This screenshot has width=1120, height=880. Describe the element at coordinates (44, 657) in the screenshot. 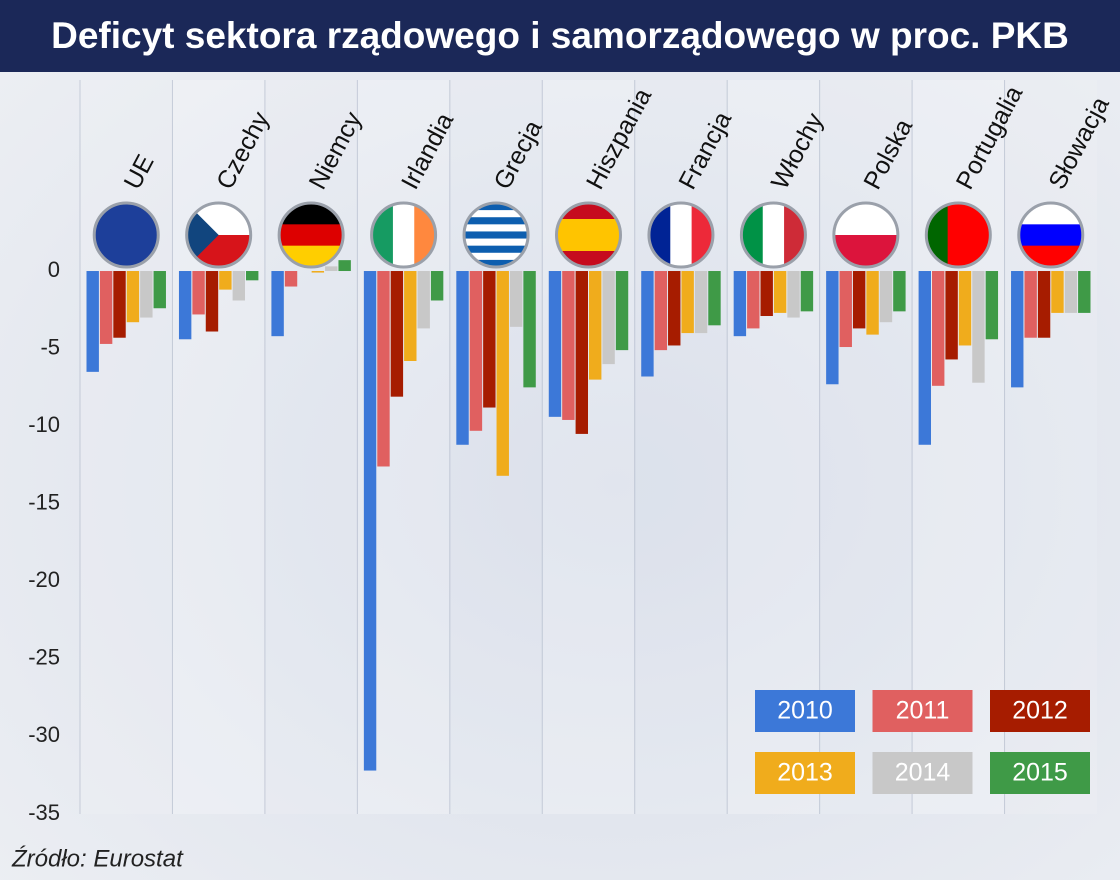

I see `y-tick-label: -25` at that location.